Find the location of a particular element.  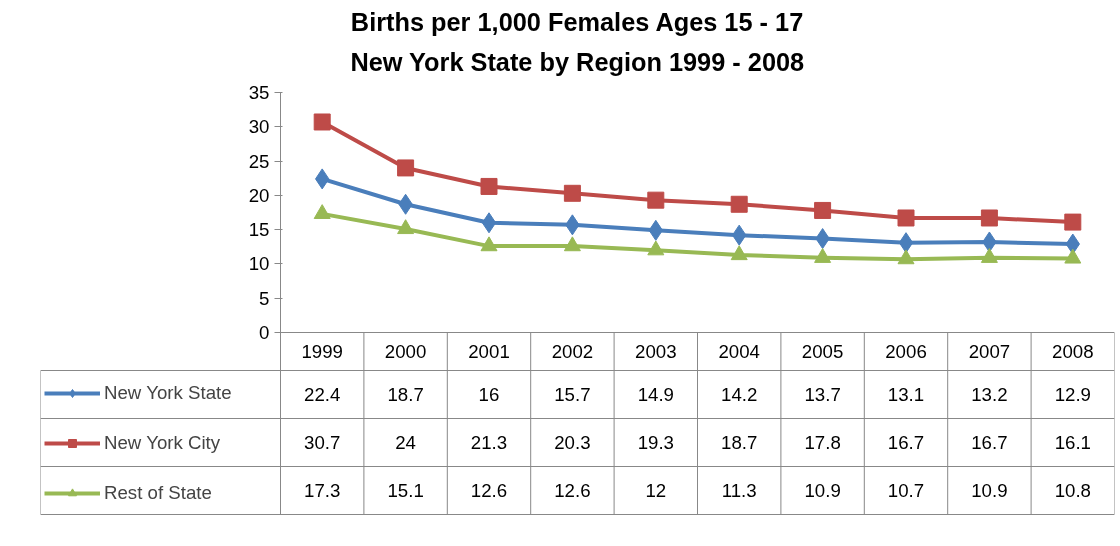

y-tick-label: 20 is located at coordinates (259, 195).